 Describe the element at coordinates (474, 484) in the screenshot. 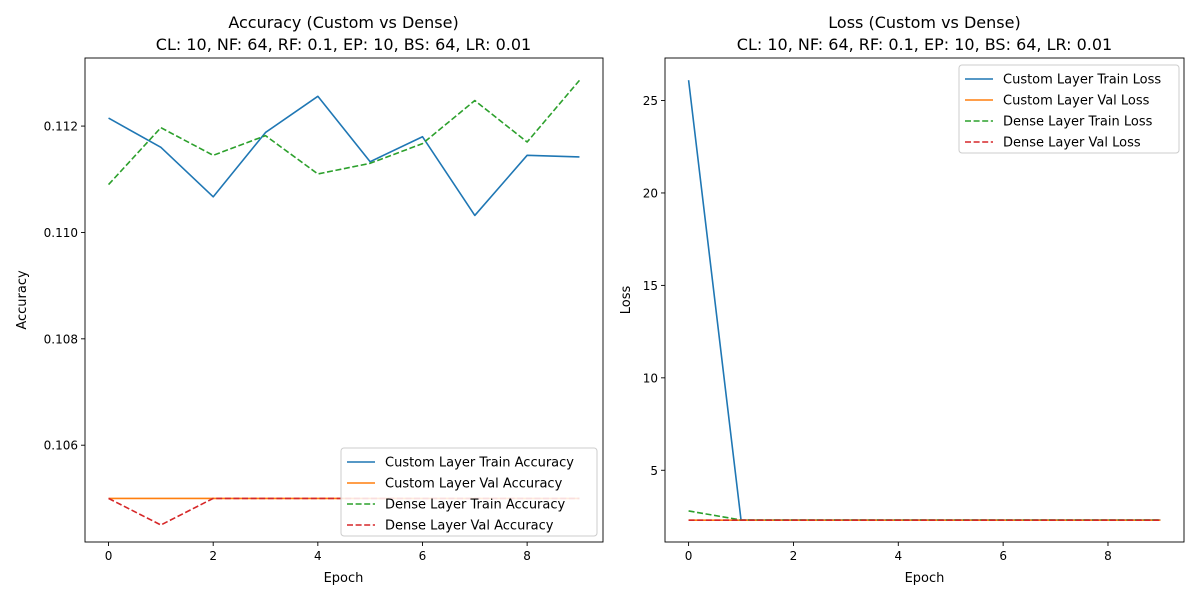

I see `accuracy-legend-label: Custom Layer Val Accuracy` at that location.